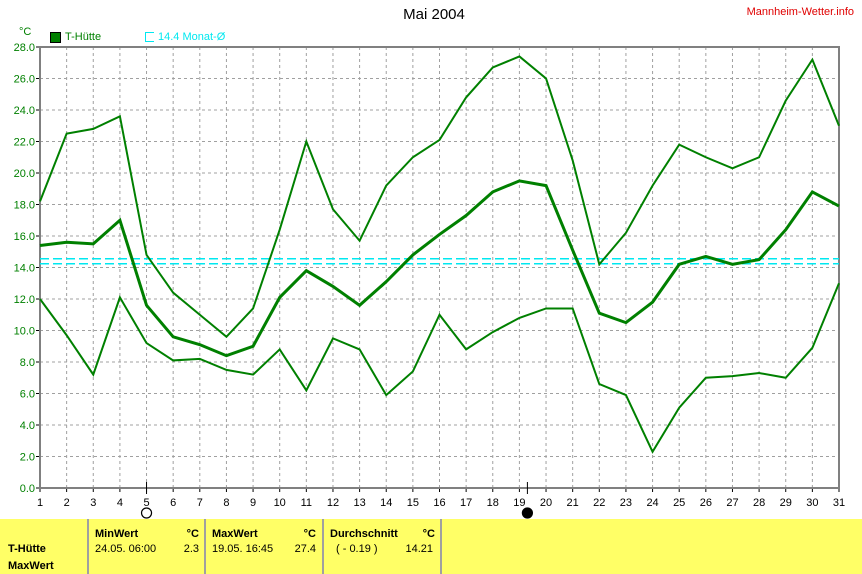  I want to click on x-tick-label: 13, so click(359, 503).